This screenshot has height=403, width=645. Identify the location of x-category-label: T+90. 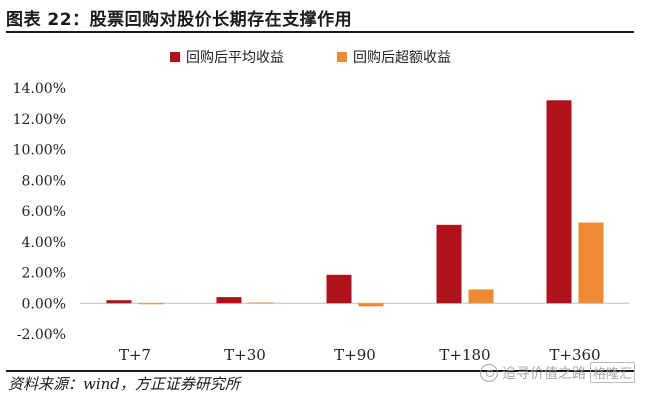
(355, 355).